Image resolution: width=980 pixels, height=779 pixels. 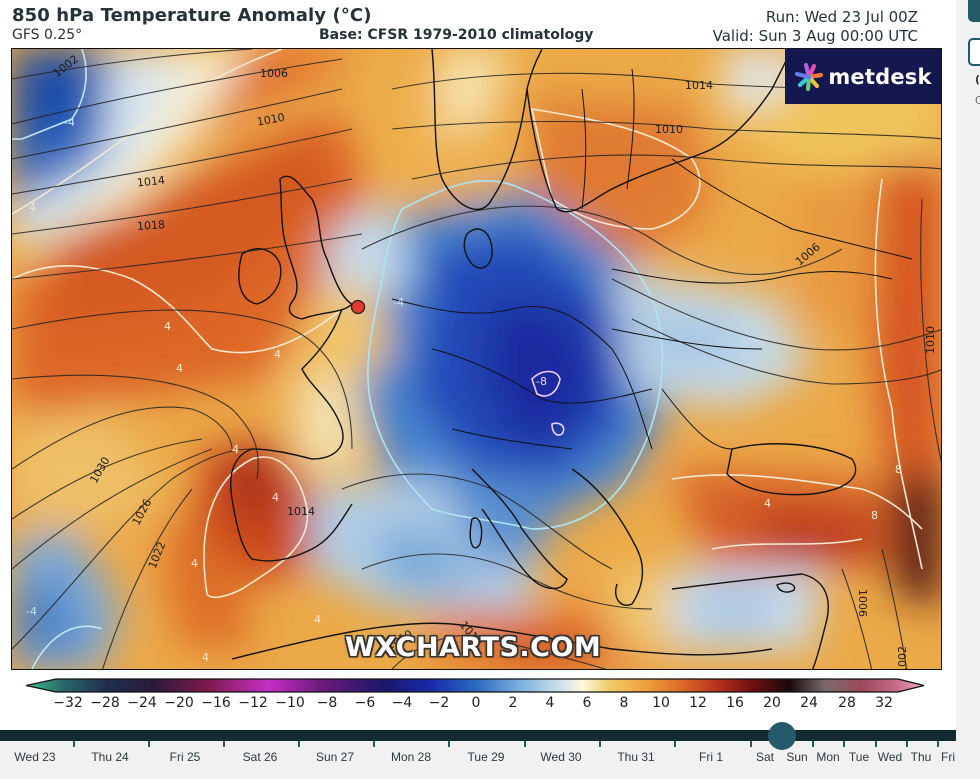 What do you see at coordinates (772, 703) in the screenshot?
I see `colorbar-tick: 20` at bounding box center [772, 703].